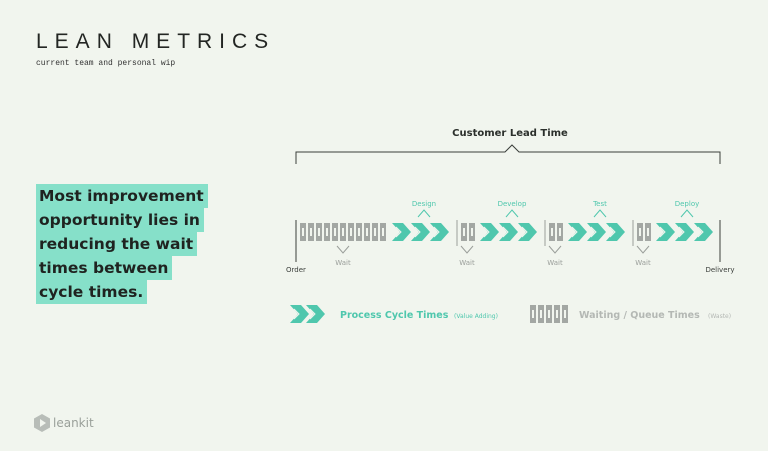 The width and height of the screenshot is (768, 451). Describe the element at coordinates (424, 204) in the screenshot. I see `stage-label-design: Design` at that location.